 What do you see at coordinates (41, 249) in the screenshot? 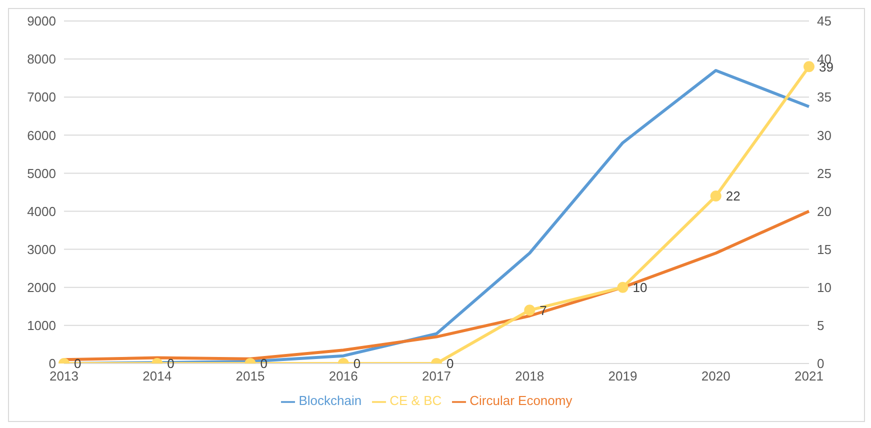
I see `y-tick-label: 3000` at bounding box center [41, 249].